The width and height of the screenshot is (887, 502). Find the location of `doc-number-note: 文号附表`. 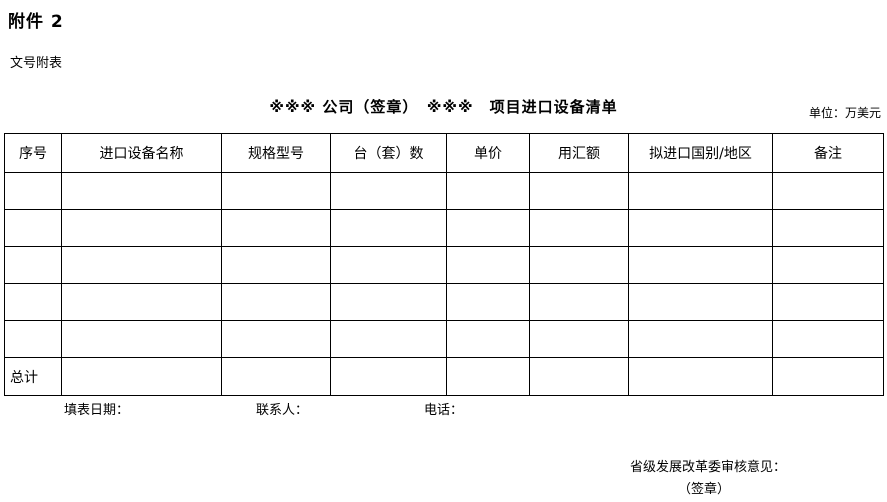

doc-number-note: 文号附表 is located at coordinates (36, 63).